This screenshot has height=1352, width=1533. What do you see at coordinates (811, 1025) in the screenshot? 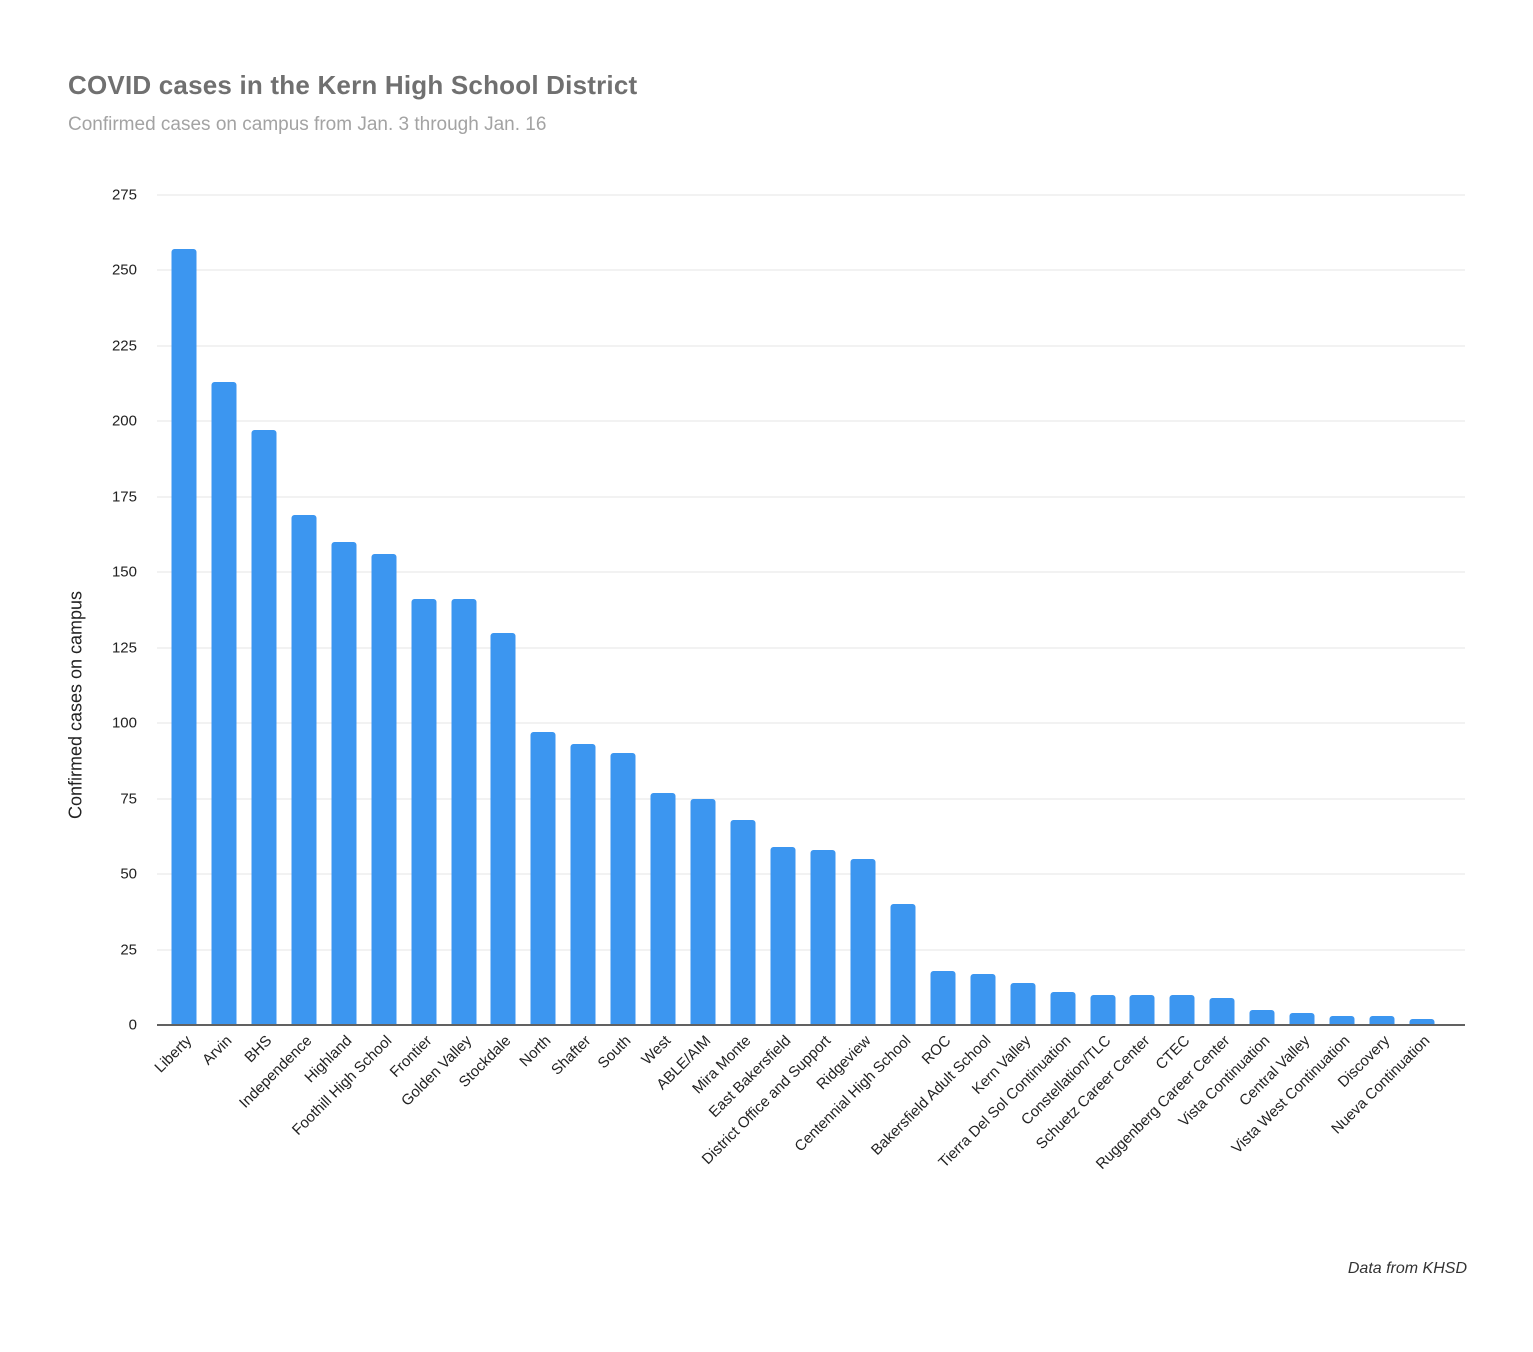
I see `x-axis-baseline` at bounding box center [811, 1025].